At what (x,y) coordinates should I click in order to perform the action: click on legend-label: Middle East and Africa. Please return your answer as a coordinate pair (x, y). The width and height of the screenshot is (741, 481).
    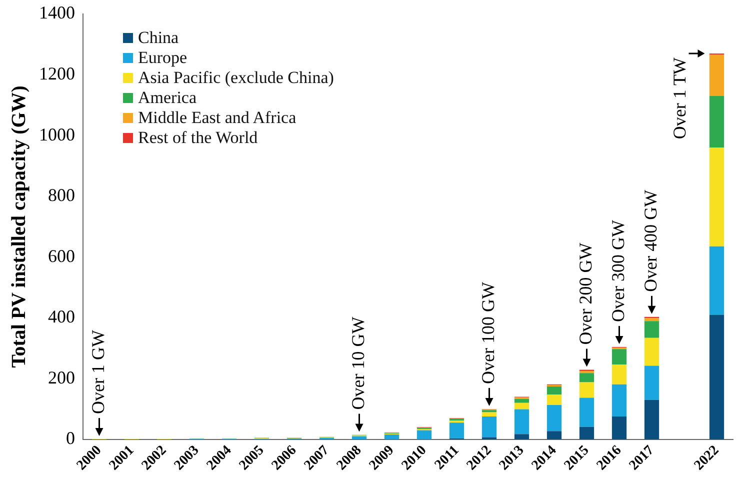
    Looking at the image, I should click on (217, 118).